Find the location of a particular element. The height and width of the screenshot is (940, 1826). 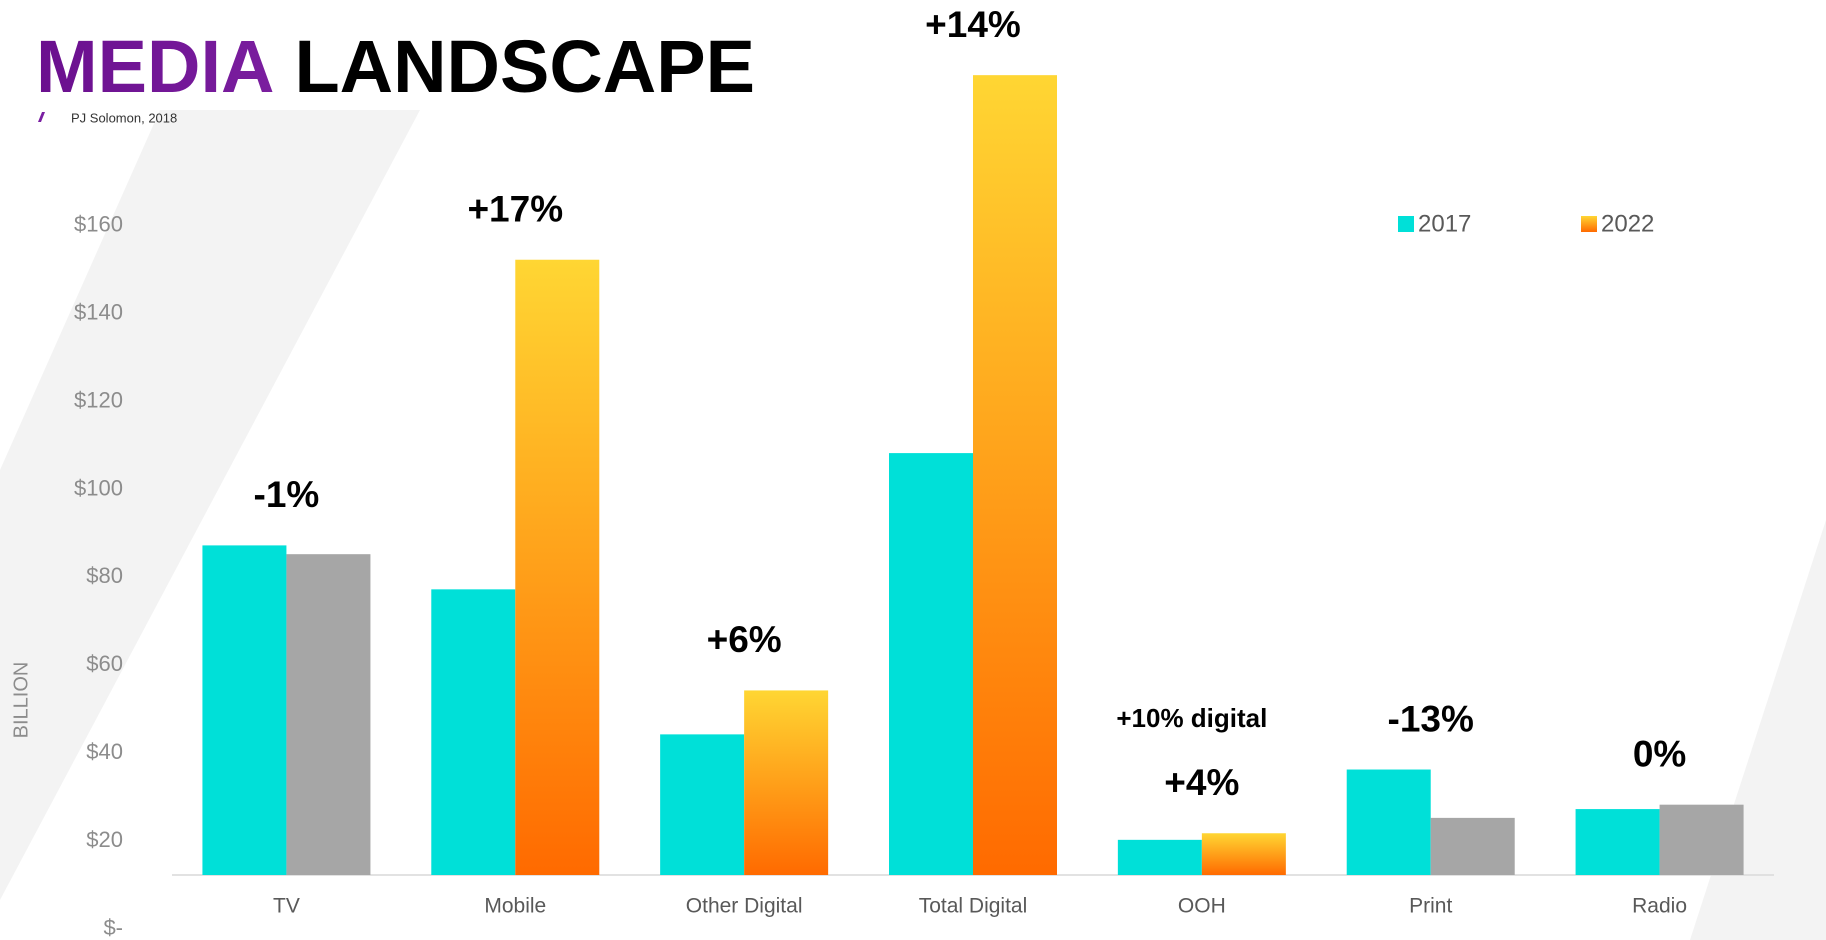

annotation: +4% is located at coordinates (1201, 782).